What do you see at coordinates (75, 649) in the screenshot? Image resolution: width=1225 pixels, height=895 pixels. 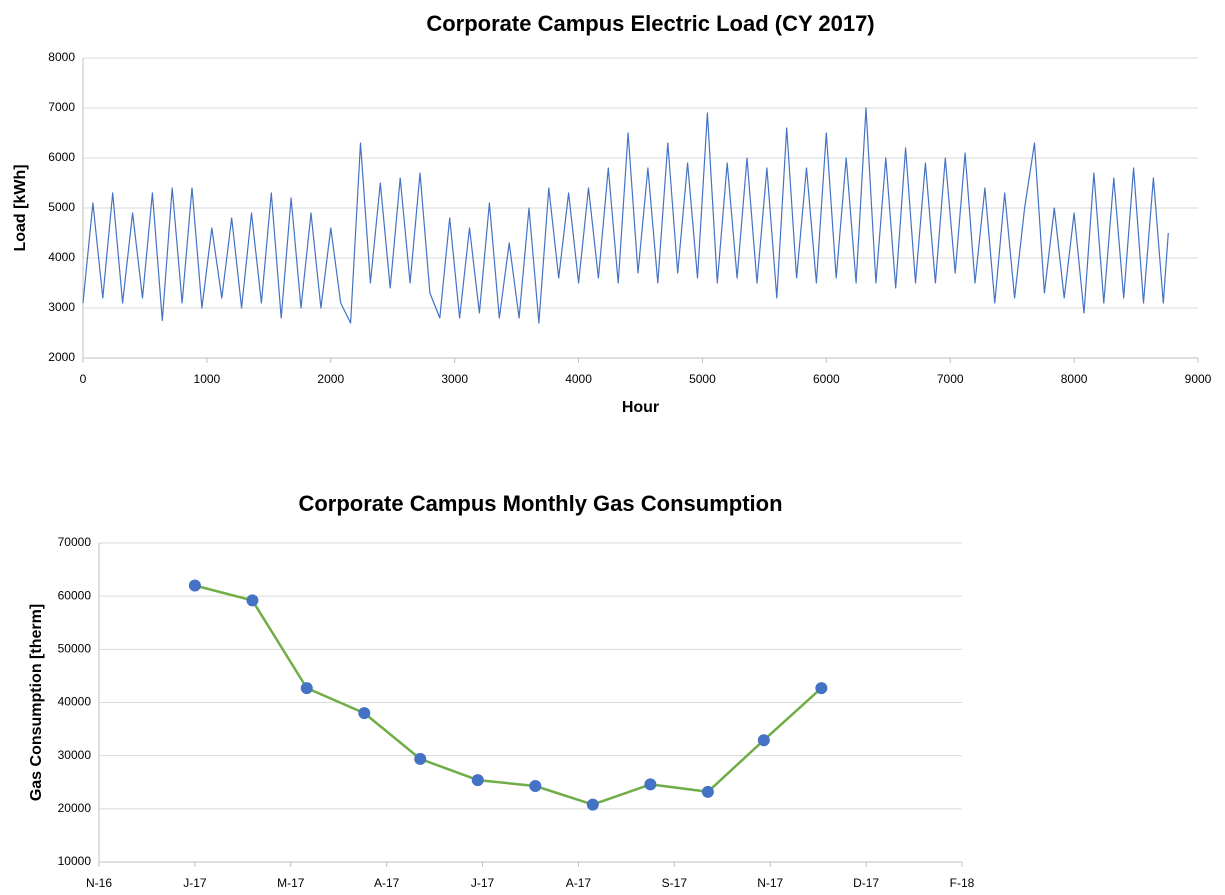 I see `y-tick-label: 50000` at bounding box center [75, 649].